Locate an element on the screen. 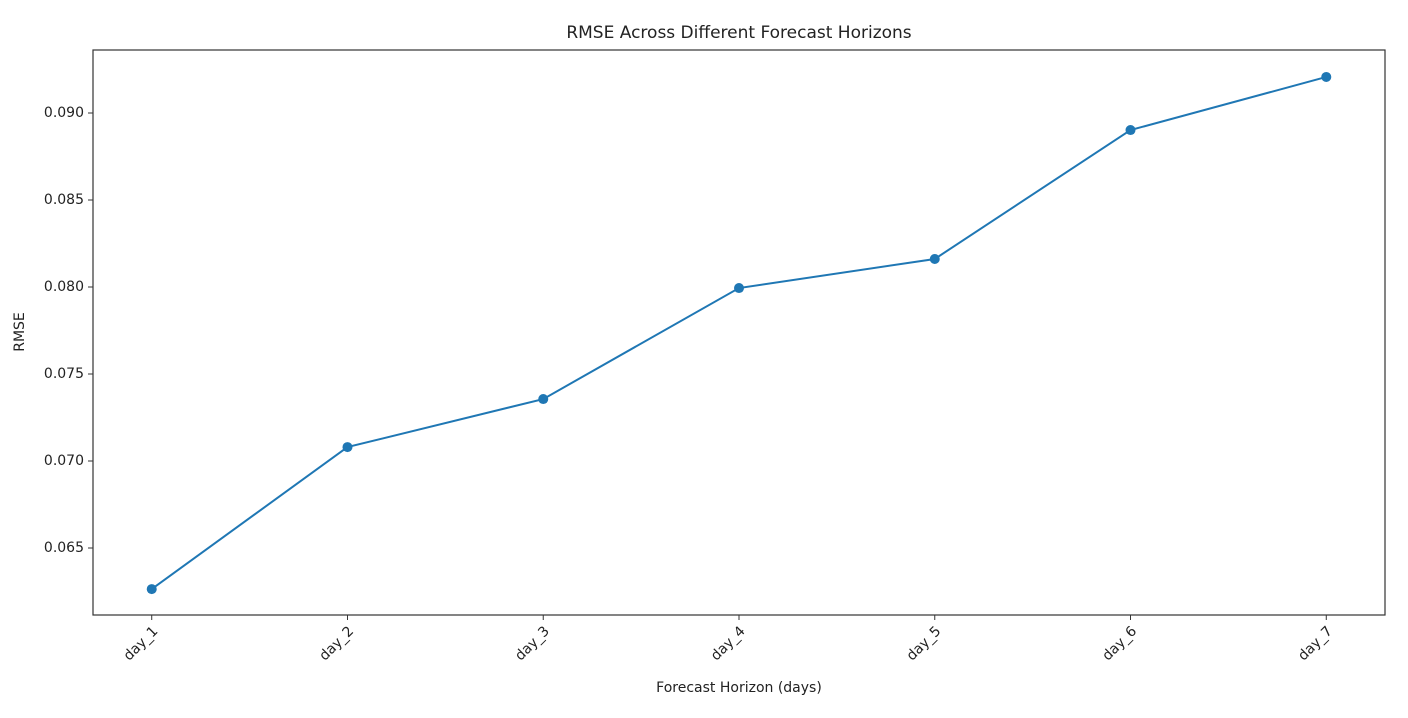 This screenshot has width=1408, height=718. y-tick-label: 0.065 is located at coordinates (64, 548).